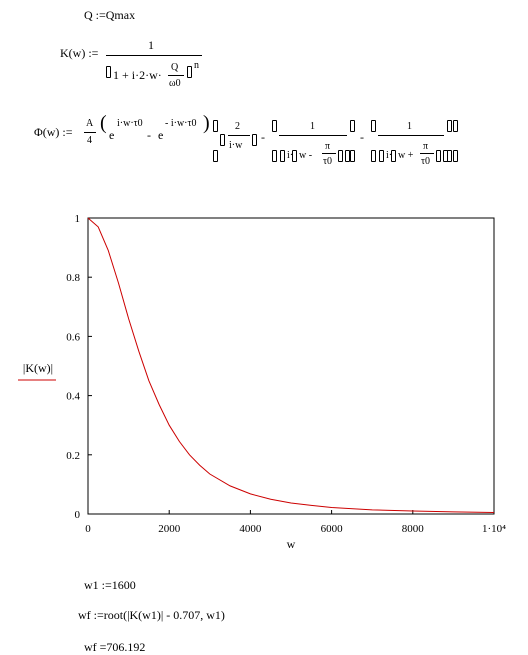 Image resolution: width=528 pixels, height=655 pixels. What do you see at coordinates (53, 132) in the screenshot?
I see `phi-lhs: Φ(w) :=` at bounding box center [53, 132].